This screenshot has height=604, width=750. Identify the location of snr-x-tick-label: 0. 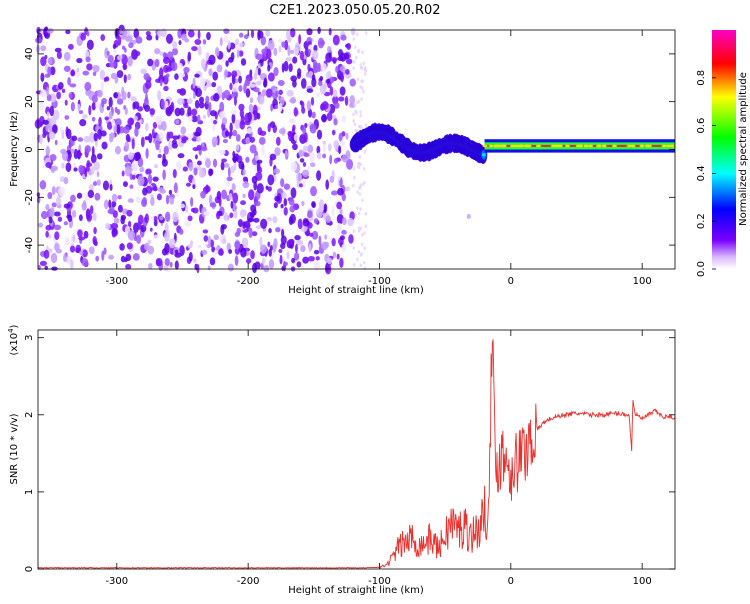
(511, 581).